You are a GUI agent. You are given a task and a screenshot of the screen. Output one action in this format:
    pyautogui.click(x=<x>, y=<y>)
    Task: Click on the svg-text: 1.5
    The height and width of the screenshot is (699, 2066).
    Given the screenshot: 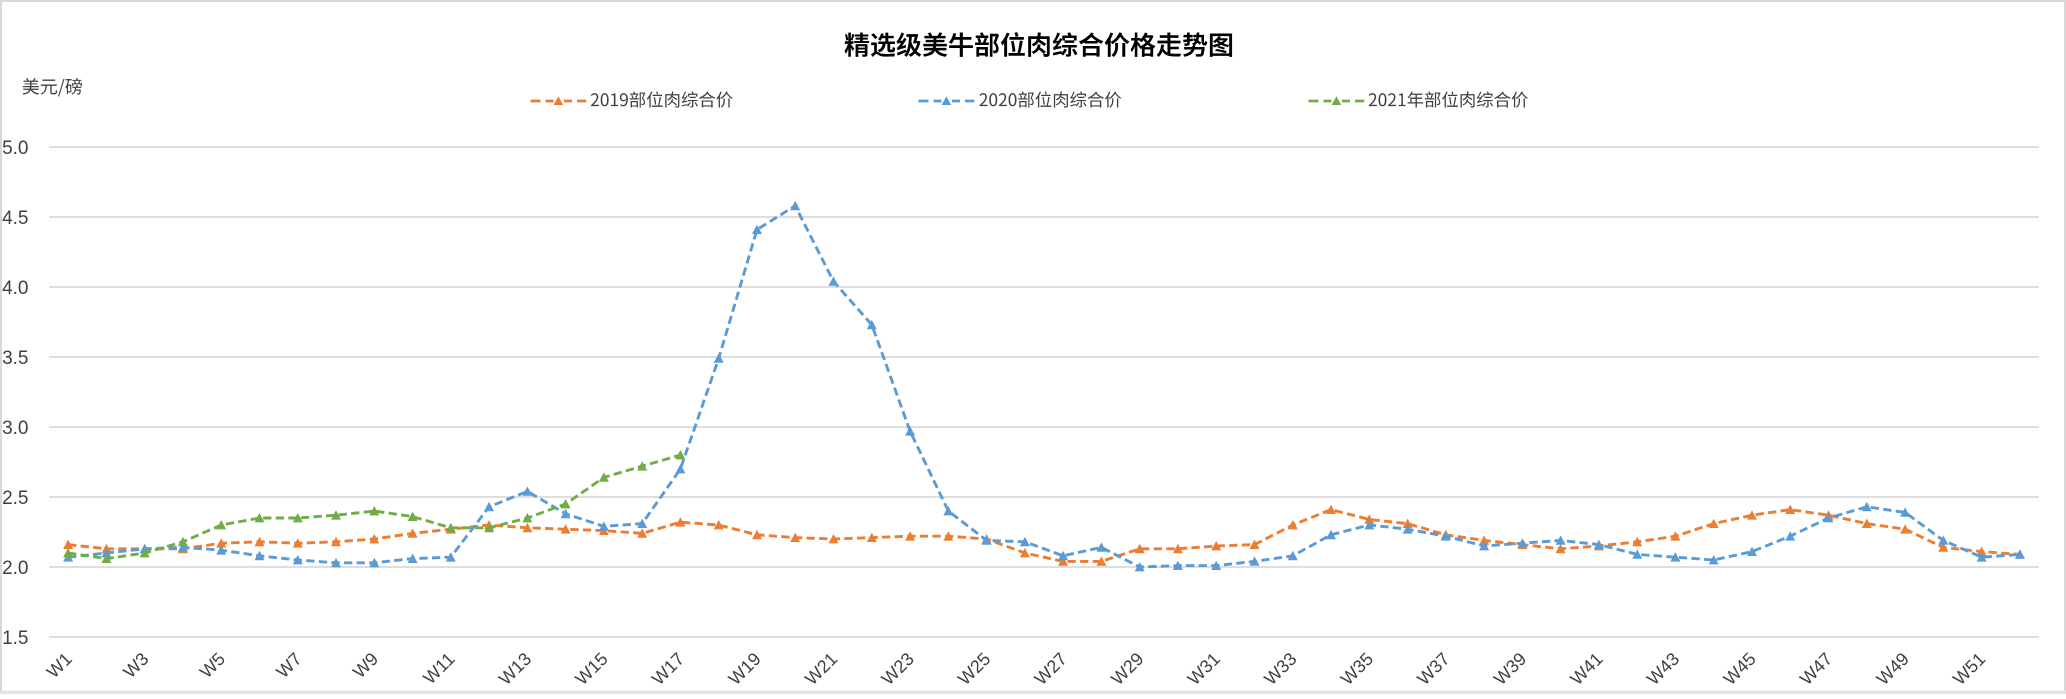 What is the action you would take?
    pyautogui.click(x=15, y=638)
    